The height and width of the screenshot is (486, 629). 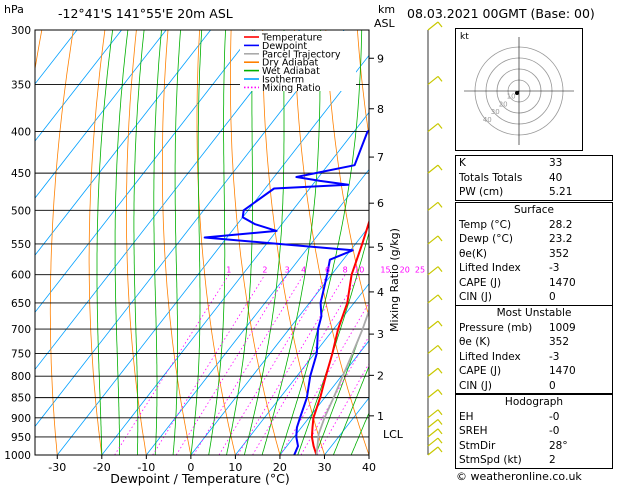 I want to click on km-tick-label: 8, so click(x=380, y=109).